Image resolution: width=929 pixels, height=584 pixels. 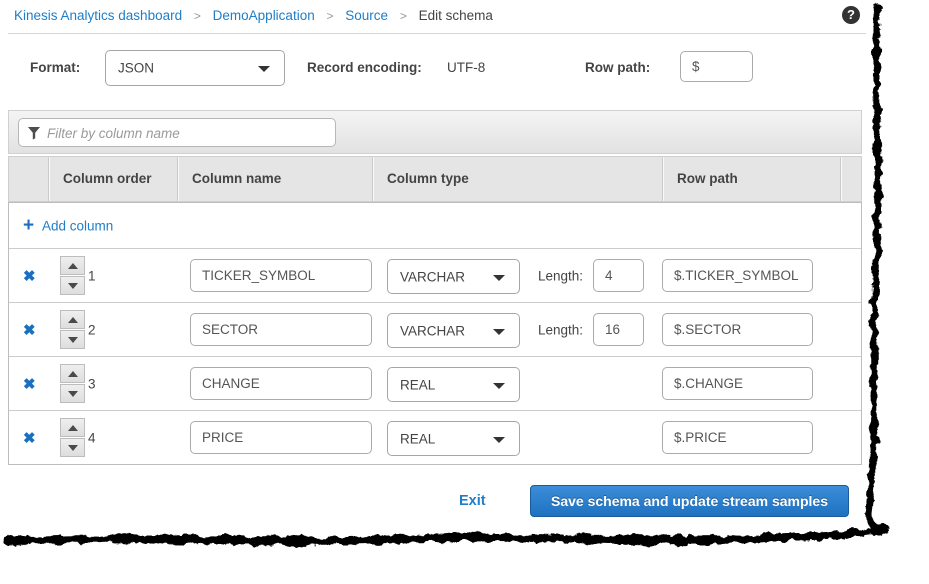 I want to click on filter-box, so click(x=177, y=132).